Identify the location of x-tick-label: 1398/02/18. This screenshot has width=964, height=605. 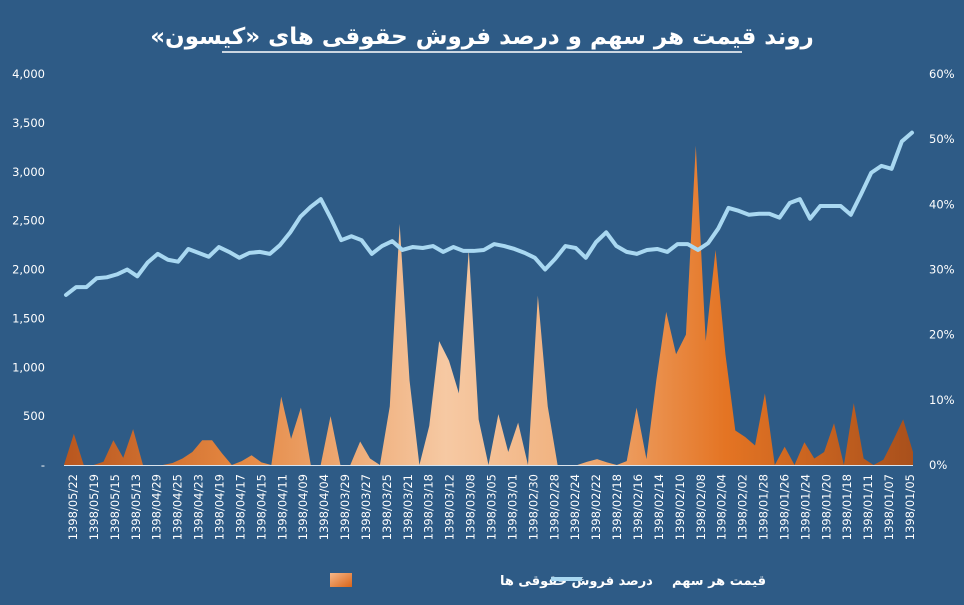
(617, 507).